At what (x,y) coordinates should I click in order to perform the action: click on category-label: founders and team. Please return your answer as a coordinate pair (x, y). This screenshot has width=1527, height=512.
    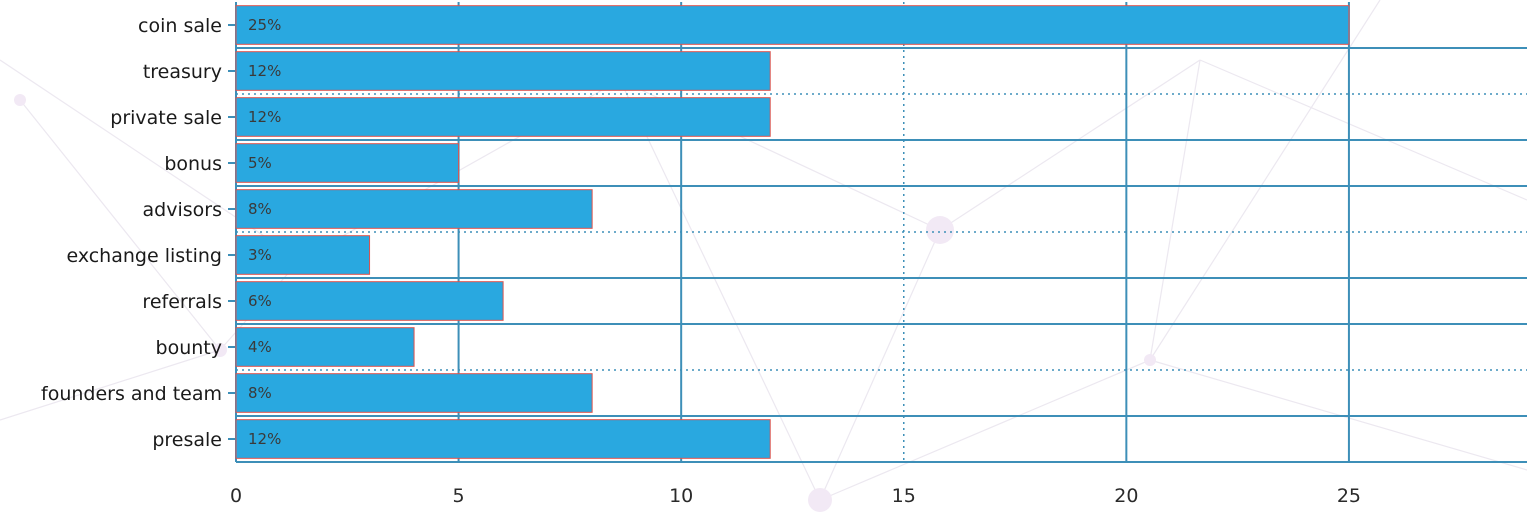
    Looking at the image, I should click on (131, 394).